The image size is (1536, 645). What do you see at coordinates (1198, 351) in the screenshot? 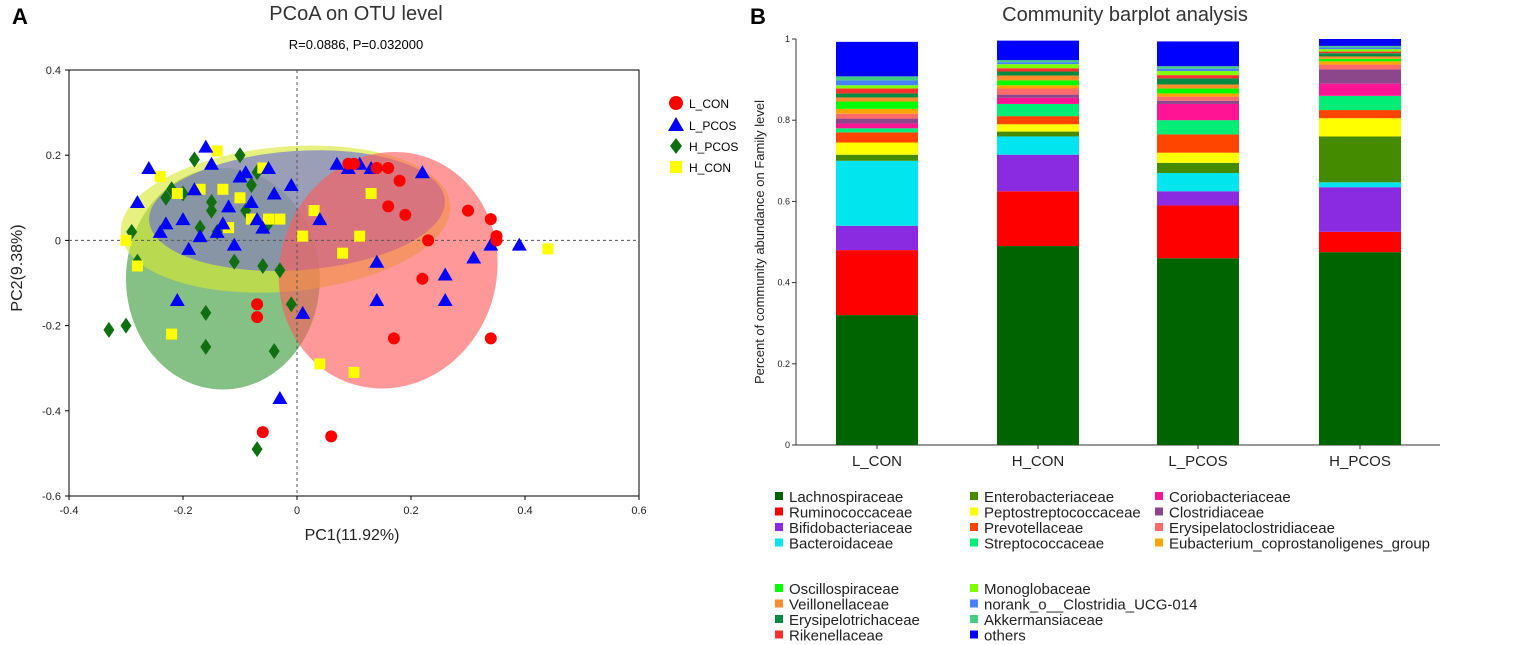
I see `bar-segment-l-pcos-lachnospiraceae` at bounding box center [1198, 351].